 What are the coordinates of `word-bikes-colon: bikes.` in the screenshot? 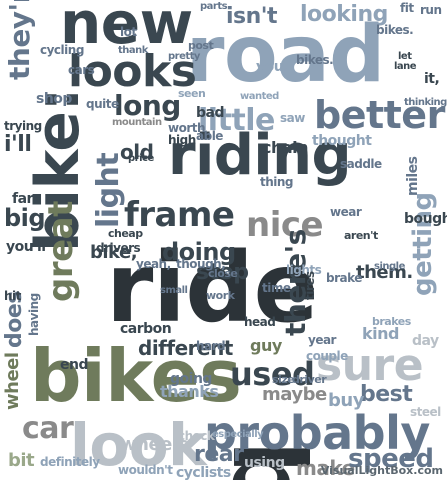 It's located at (395, 30).